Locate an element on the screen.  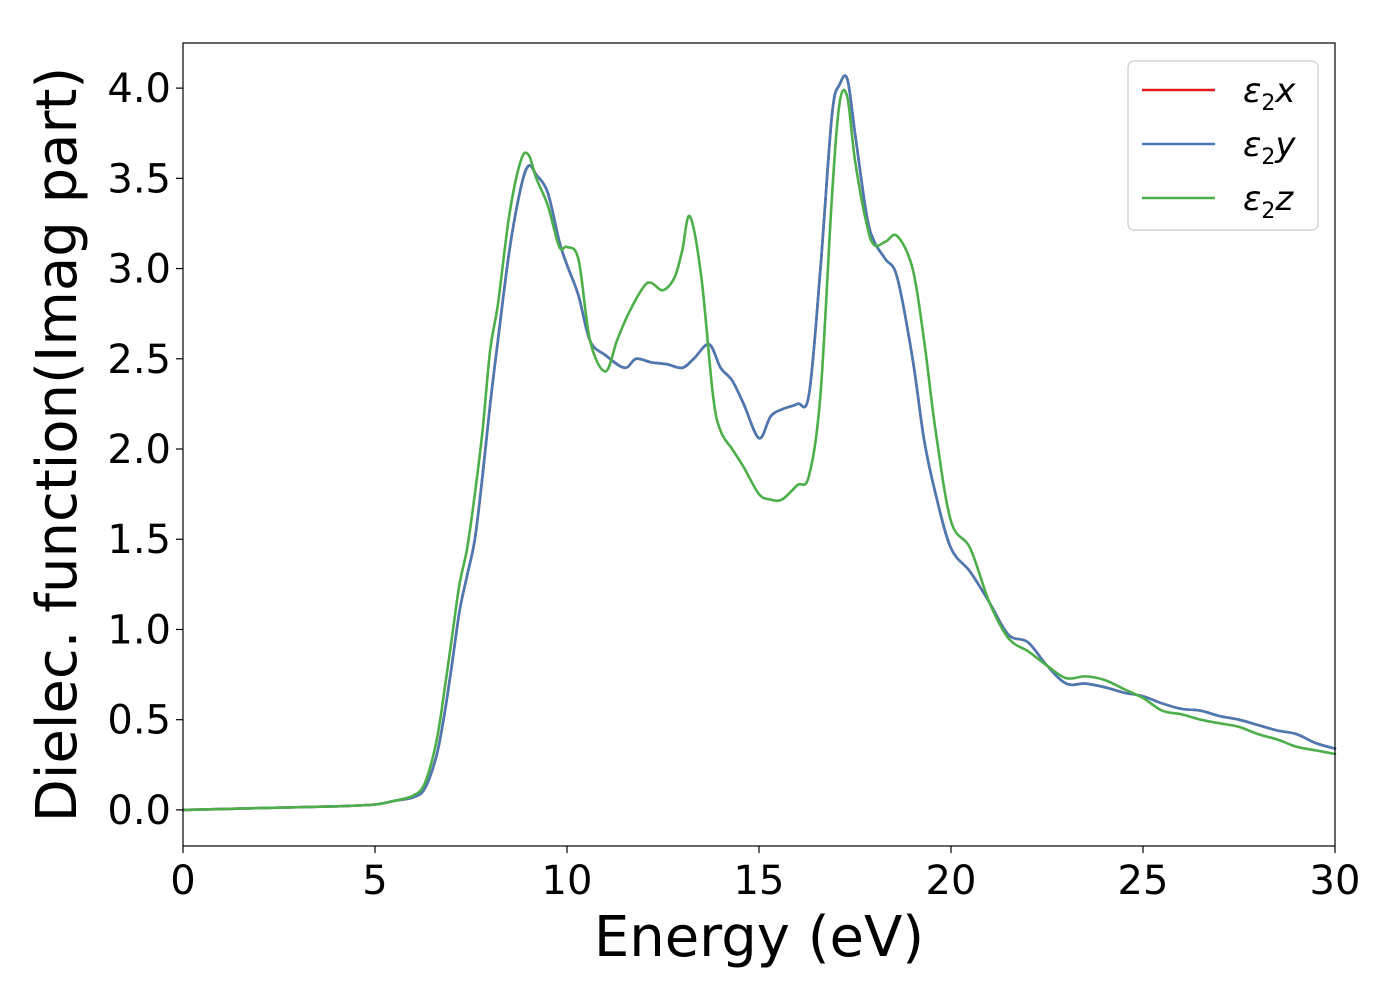
x-tick-label: 5 is located at coordinates (374, 881).